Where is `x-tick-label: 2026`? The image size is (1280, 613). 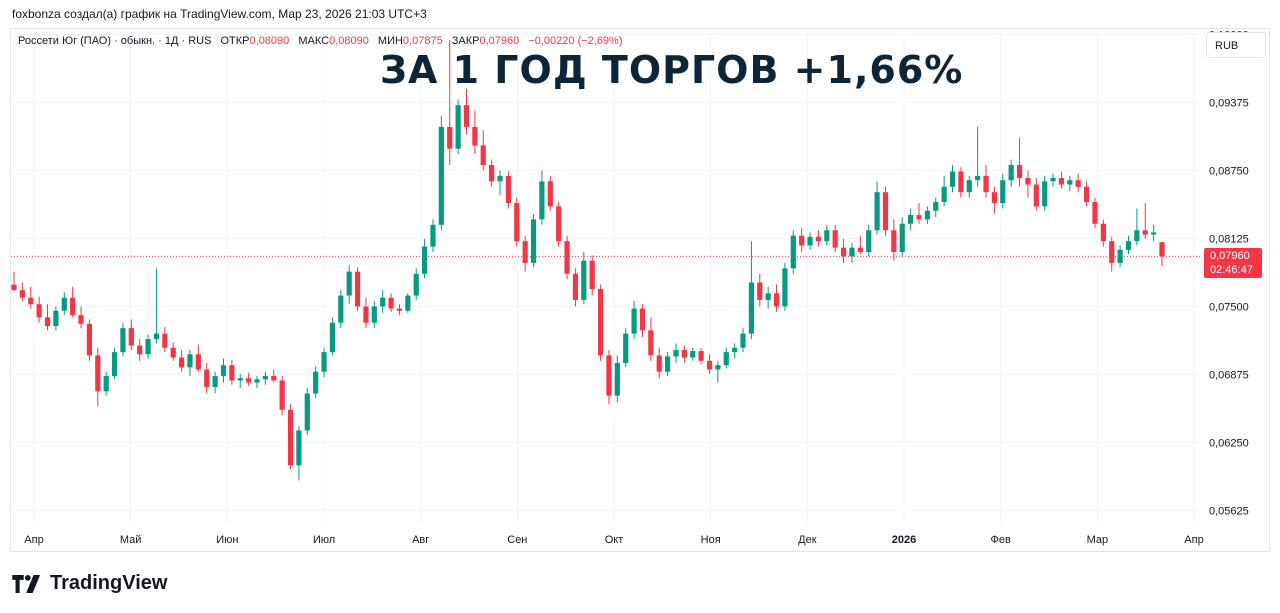 x-tick-label: 2026 is located at coordinates (904, 540).